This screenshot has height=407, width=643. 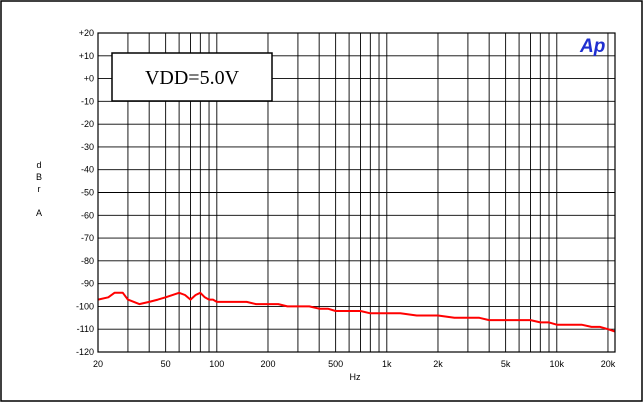 I want to click on annotation-box: VDD=5.0V, so click(x=192, y=77).